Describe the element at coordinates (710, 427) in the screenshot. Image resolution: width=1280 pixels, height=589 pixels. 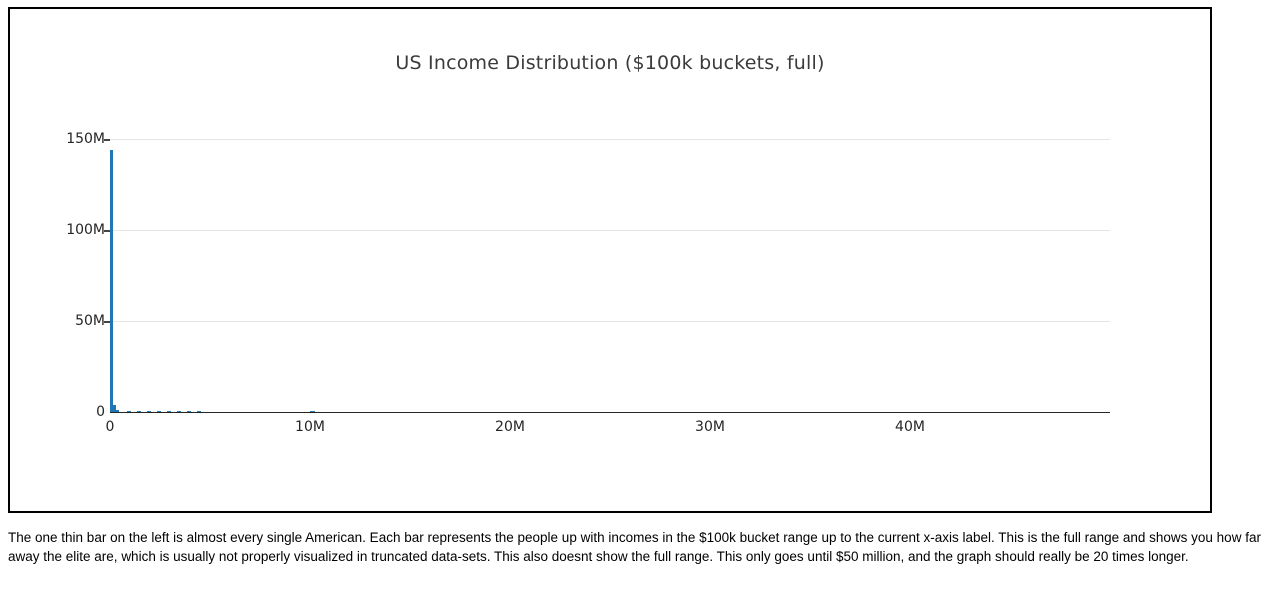
I see `x-tick-label: 30M` at that location.